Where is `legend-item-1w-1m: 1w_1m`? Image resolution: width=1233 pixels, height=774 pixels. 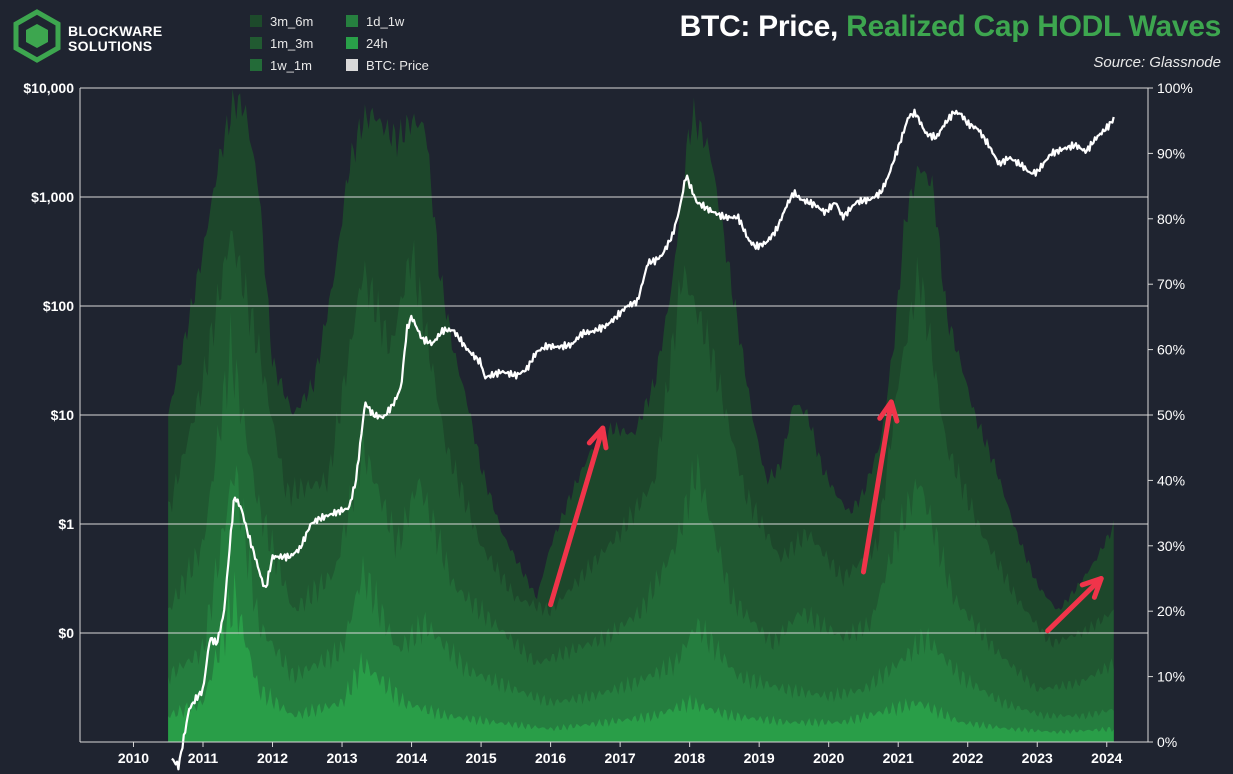
legend-item-1w-1m: 1w_1m is located at coordinates (281, 65).